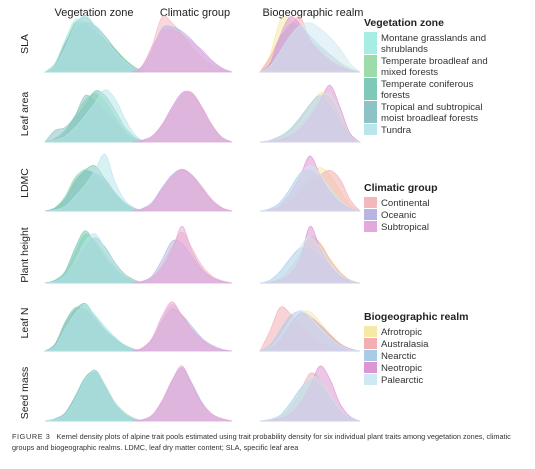  I want to click on legend-title: Biogeographic realm, so click(416, 317).